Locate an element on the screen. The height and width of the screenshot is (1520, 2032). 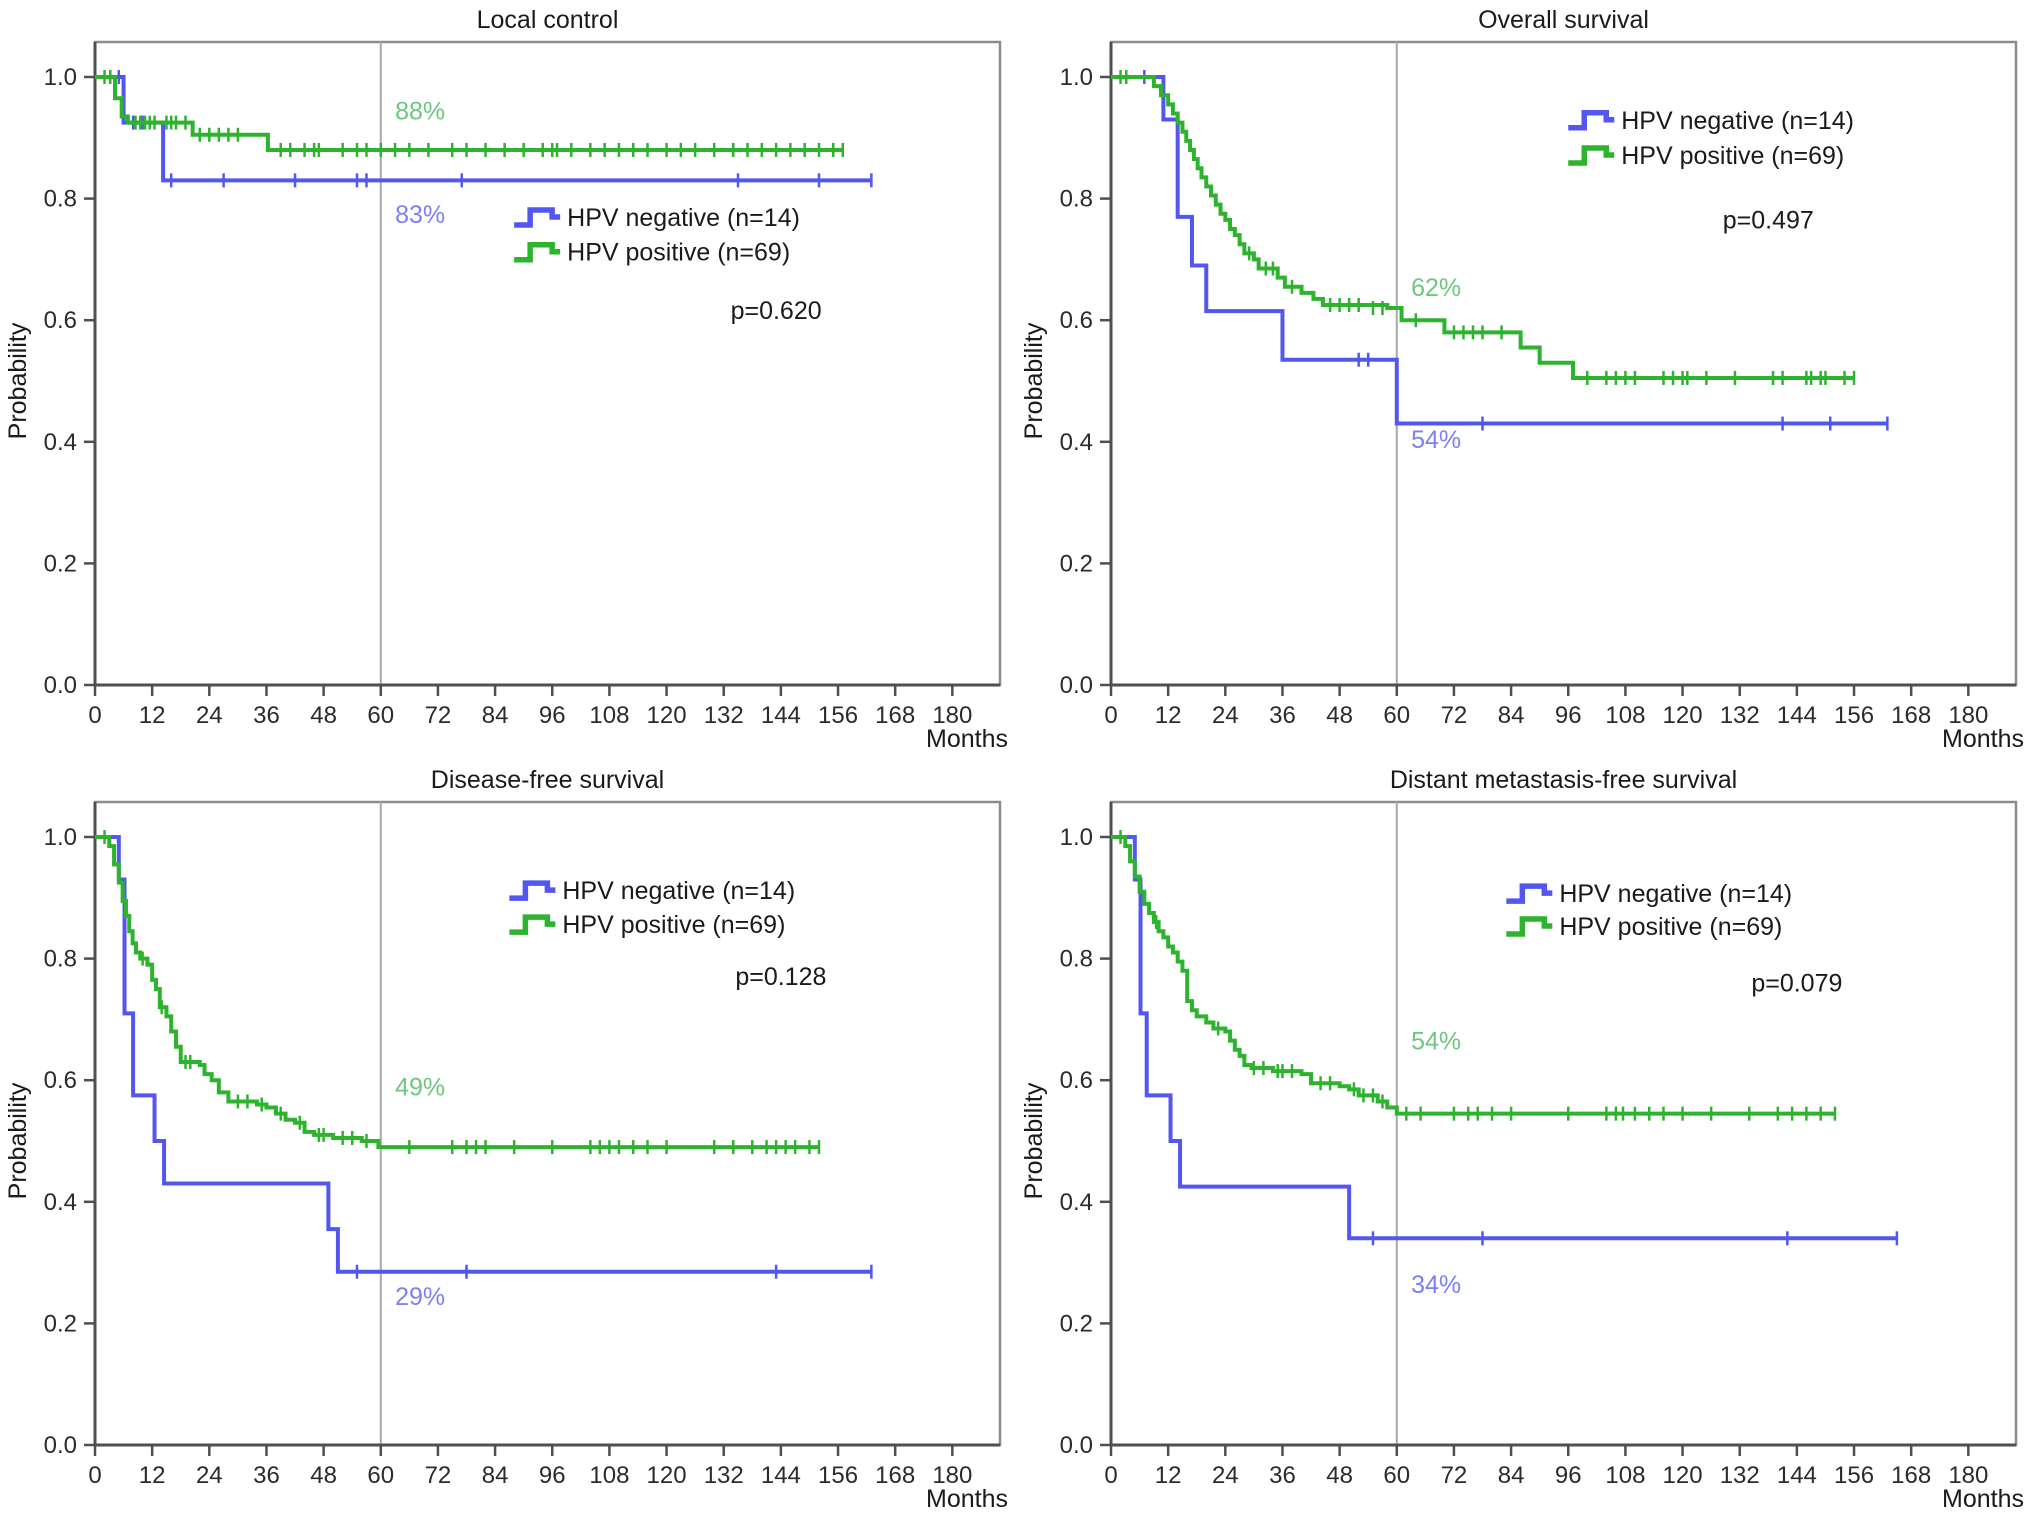
p-value: p=0.620 is located at coordinates (776, 311).